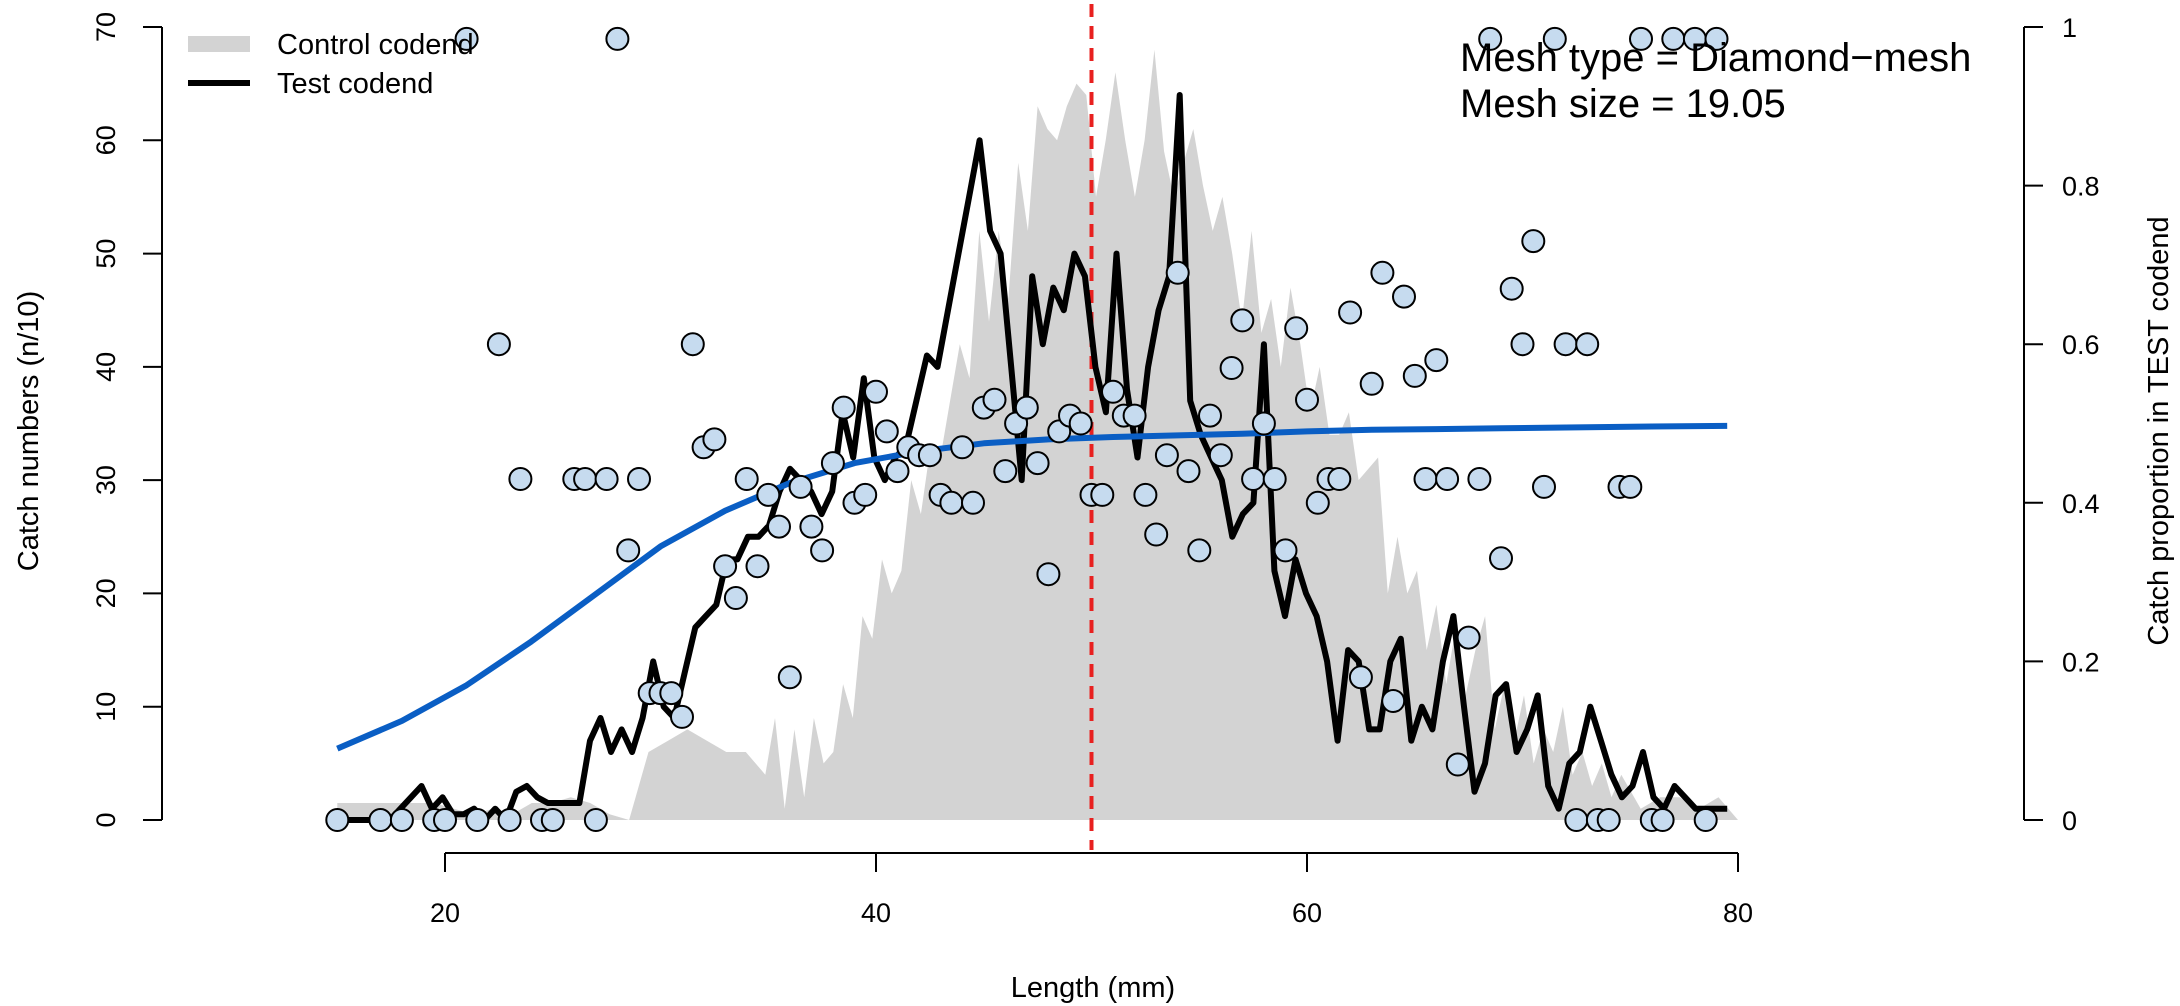 The image size is (2180, 1006). I want to click on y-left-tick-label: 40, so click(106, 367).